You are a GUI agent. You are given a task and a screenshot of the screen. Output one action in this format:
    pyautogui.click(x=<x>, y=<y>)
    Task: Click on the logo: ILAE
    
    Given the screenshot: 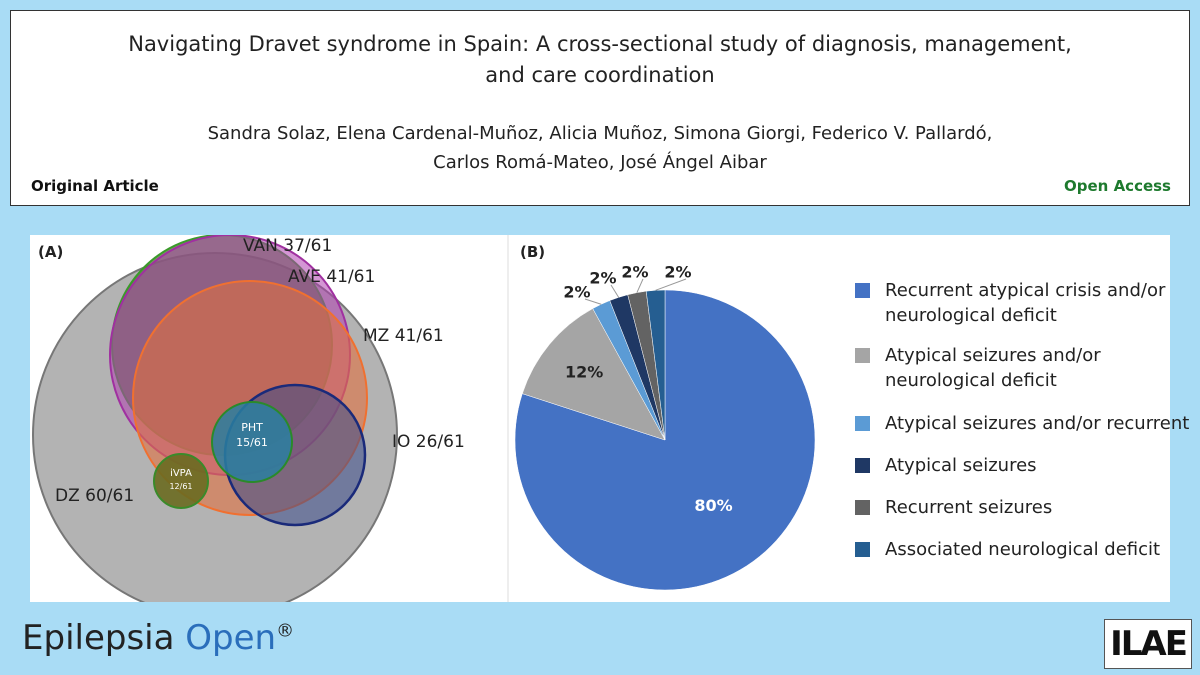 What is the action you would take?
    pyautogui.click(x=1148, y=644)
    